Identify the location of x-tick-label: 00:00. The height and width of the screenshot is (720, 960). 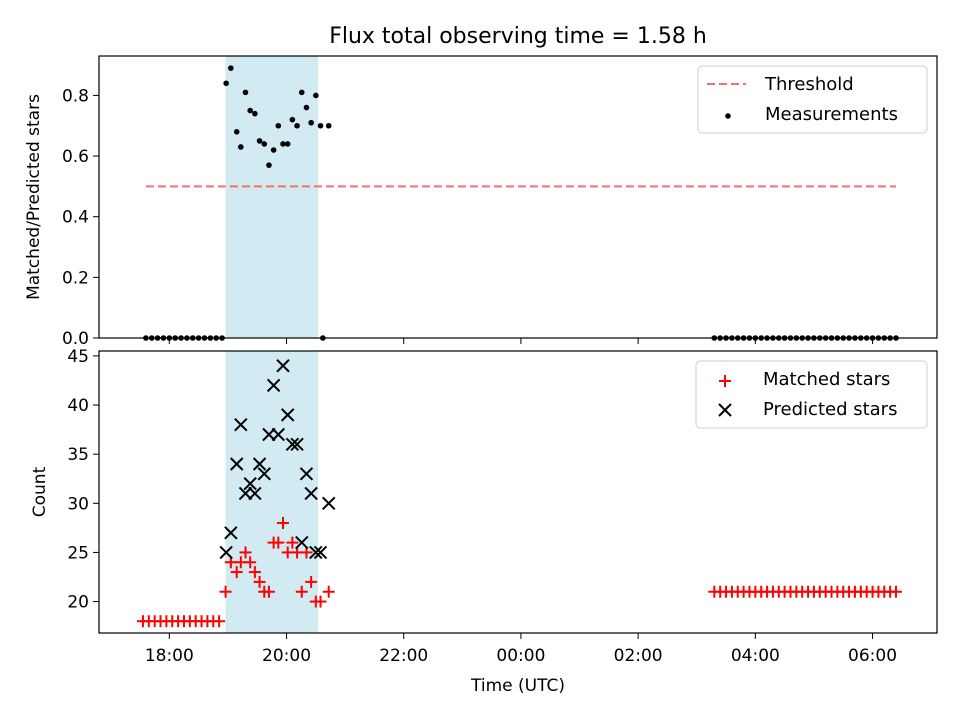
(520, 656).